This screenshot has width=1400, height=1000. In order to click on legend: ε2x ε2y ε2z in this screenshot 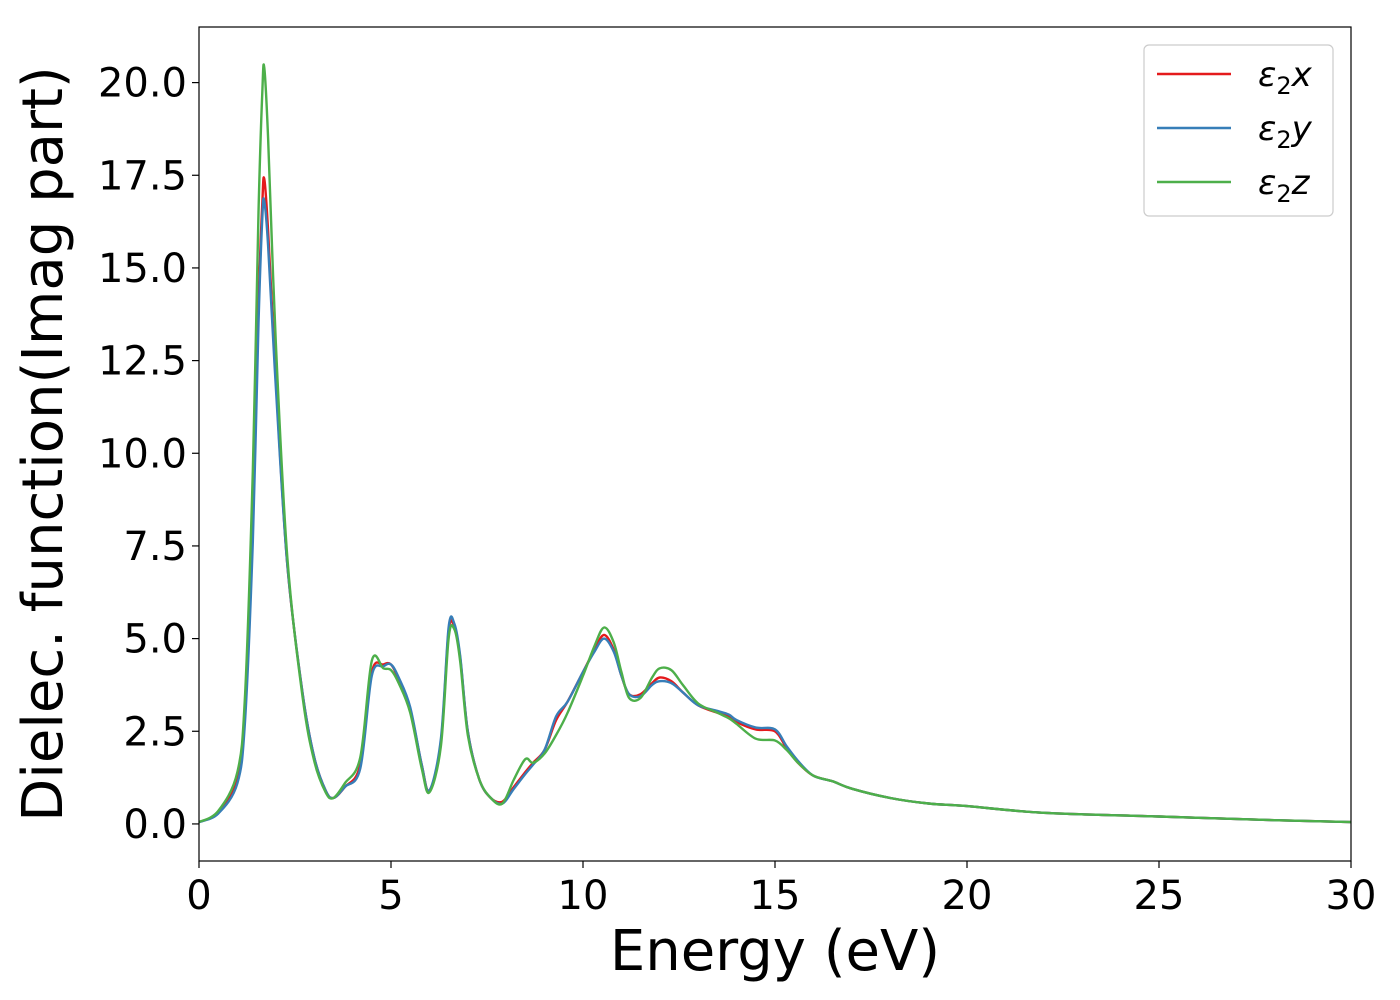, I will do `click(1238, 130)`.